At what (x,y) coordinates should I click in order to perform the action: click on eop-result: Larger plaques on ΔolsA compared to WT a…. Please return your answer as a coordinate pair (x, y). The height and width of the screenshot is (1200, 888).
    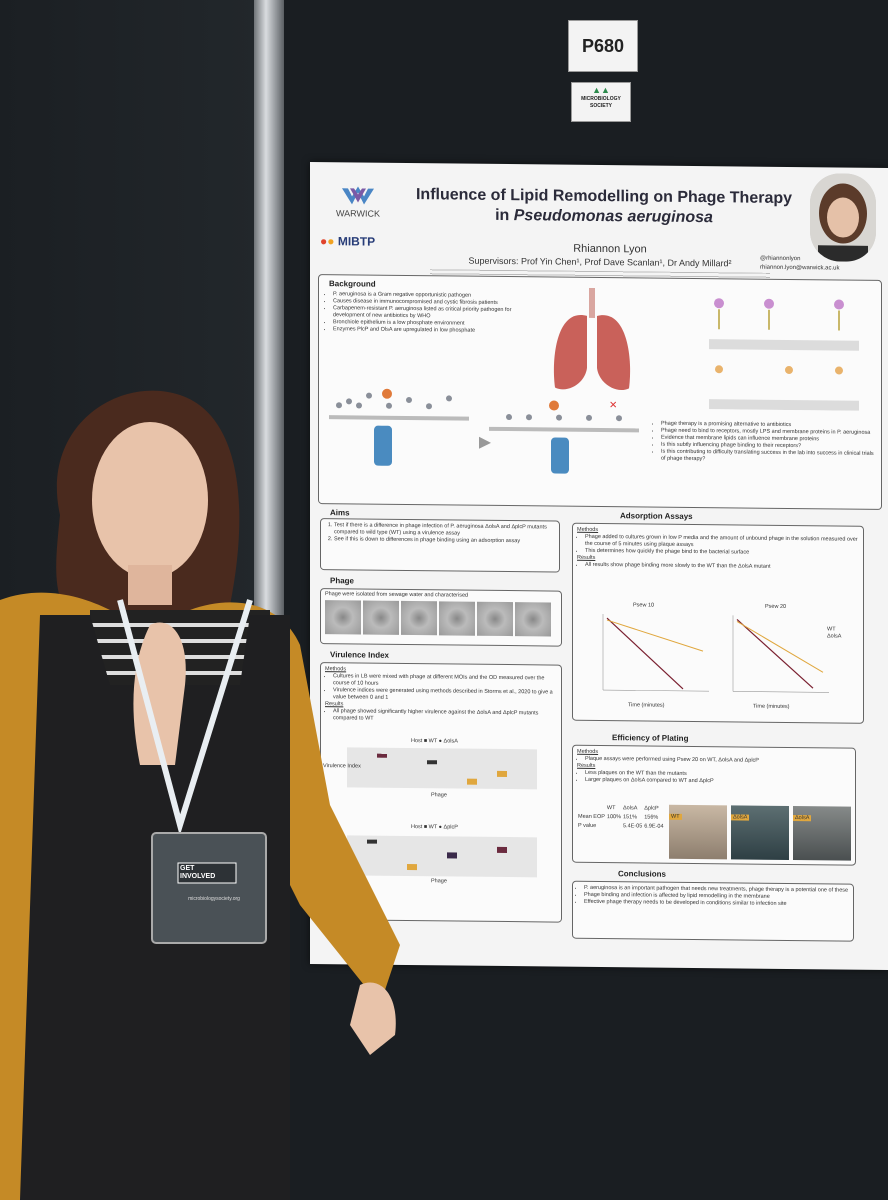
    Looking at the image, I should click on (718, 782).